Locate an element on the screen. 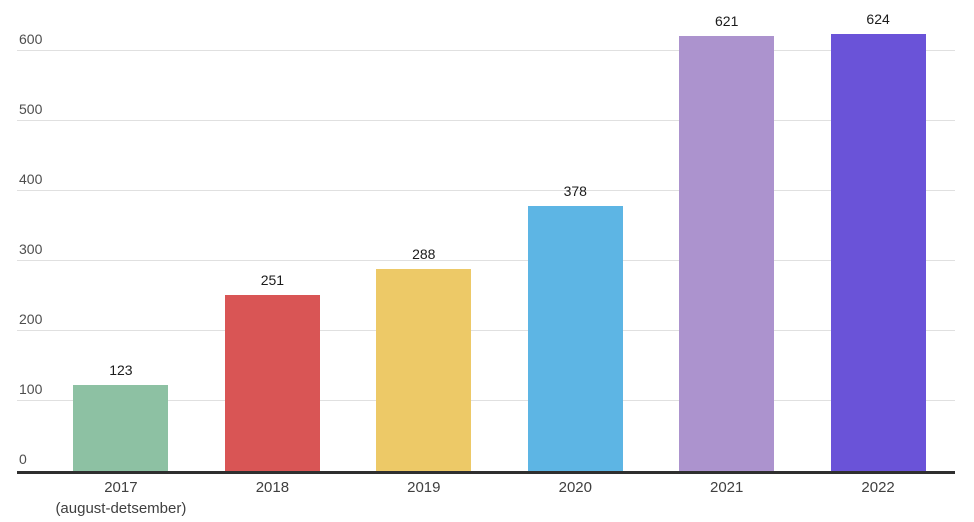 The height and width of the screenshot is (522, 974). bar-2018 is located at coordinates (272, 383).